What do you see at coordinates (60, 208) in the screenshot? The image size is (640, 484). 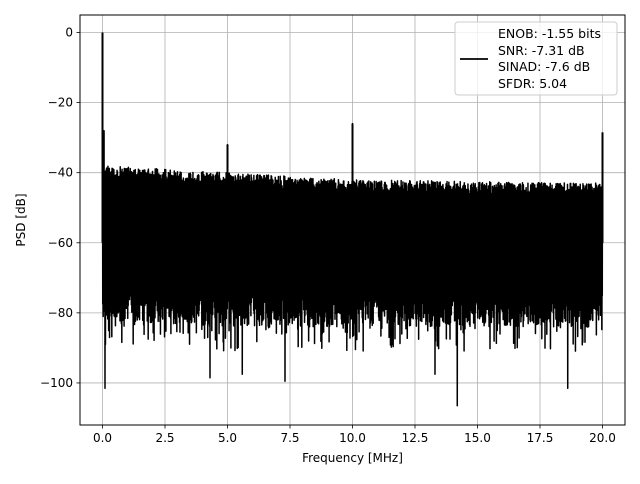 I see `y-axis-ticks: 0 −20 −40 −60 −80 −100` at bounding box center [60, 208].